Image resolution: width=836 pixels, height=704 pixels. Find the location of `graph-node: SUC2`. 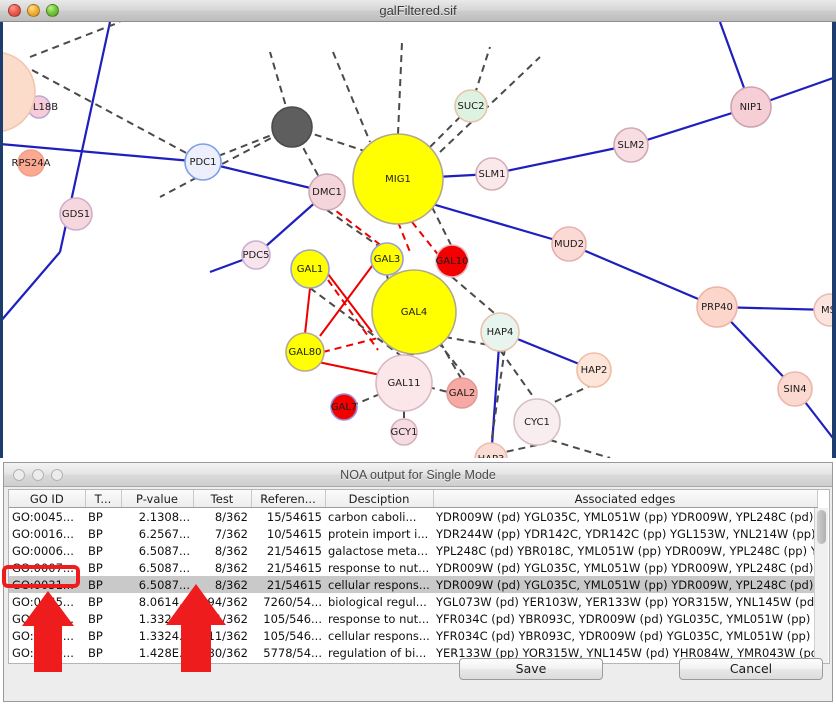

graph-node: SUC2 is located at coordinates (471, 106).